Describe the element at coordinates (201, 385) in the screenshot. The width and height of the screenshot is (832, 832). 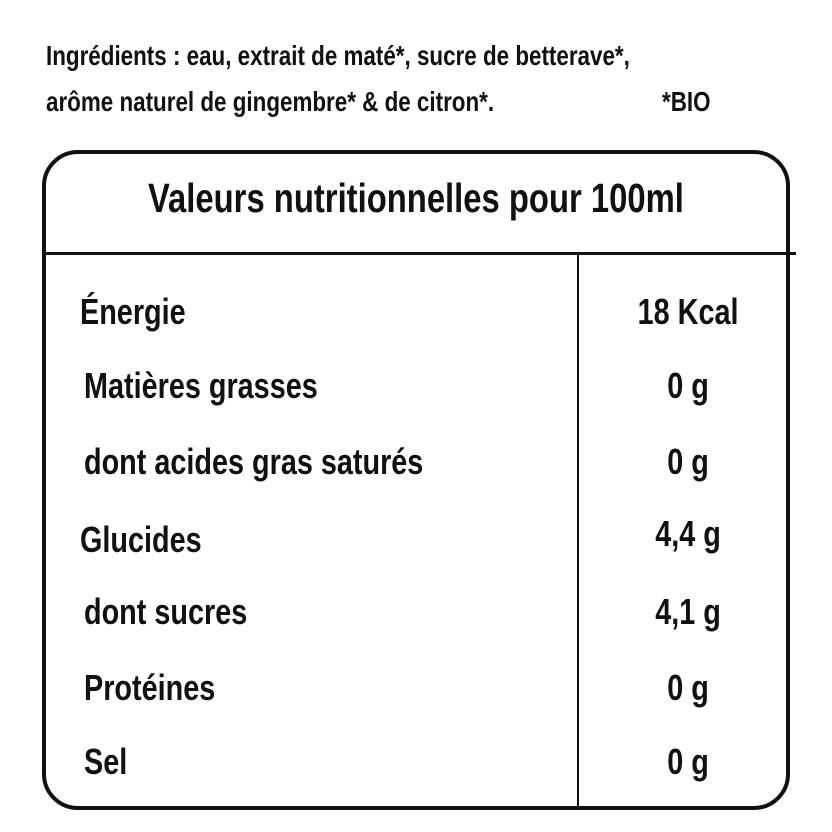
I see `row-label: Matières grasses` at that location.